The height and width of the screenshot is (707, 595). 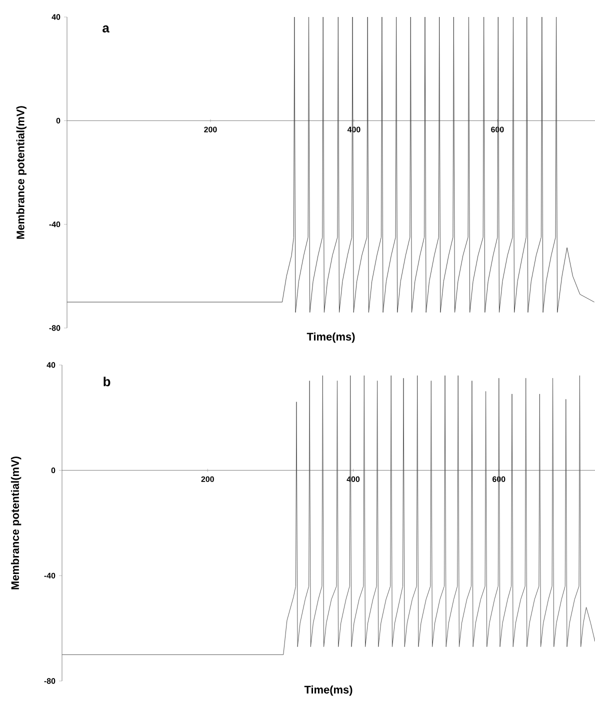 I want to click on chart-title: a, so click(x=106, y=29).